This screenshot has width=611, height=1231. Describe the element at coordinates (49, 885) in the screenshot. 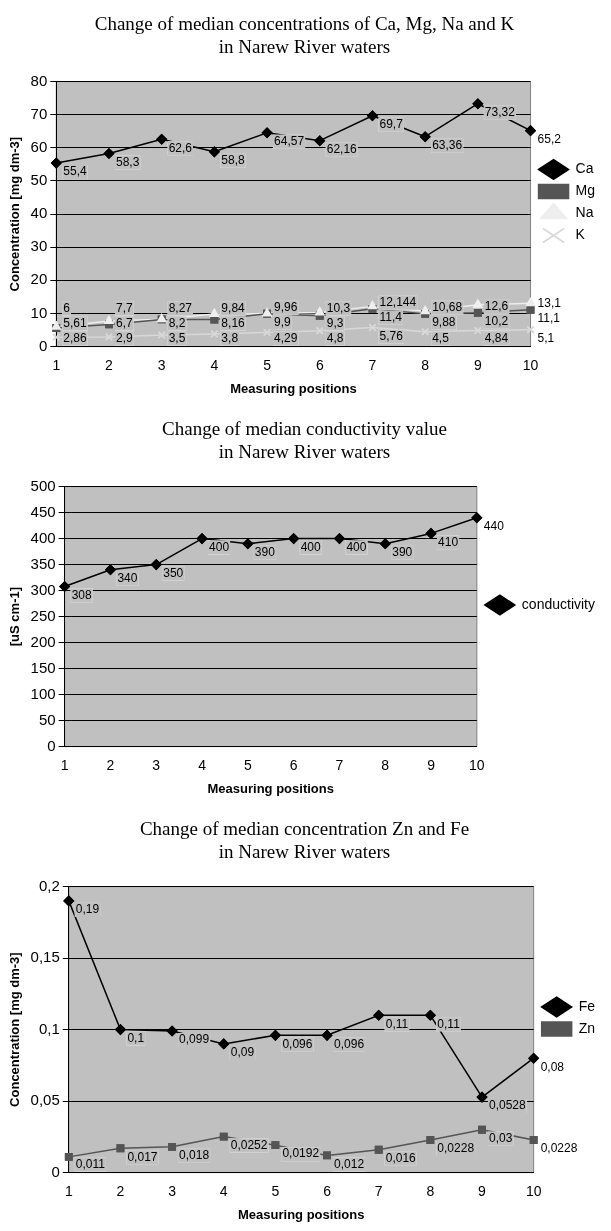

I see `y-tick-label: 0,2` at that location.